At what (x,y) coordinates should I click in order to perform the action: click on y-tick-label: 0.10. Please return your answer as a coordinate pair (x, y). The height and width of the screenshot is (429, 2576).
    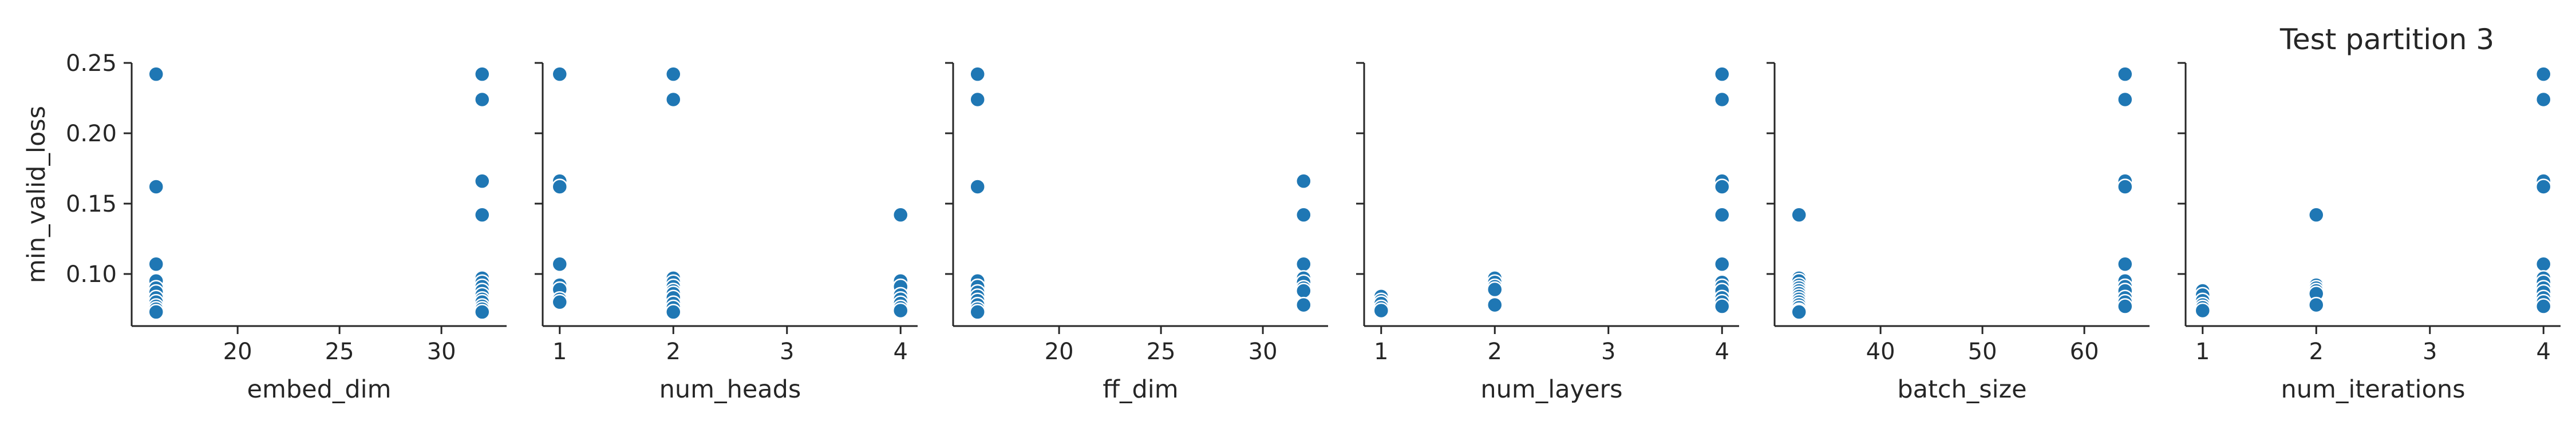
    Looking at the image, I should click on (91, 274).